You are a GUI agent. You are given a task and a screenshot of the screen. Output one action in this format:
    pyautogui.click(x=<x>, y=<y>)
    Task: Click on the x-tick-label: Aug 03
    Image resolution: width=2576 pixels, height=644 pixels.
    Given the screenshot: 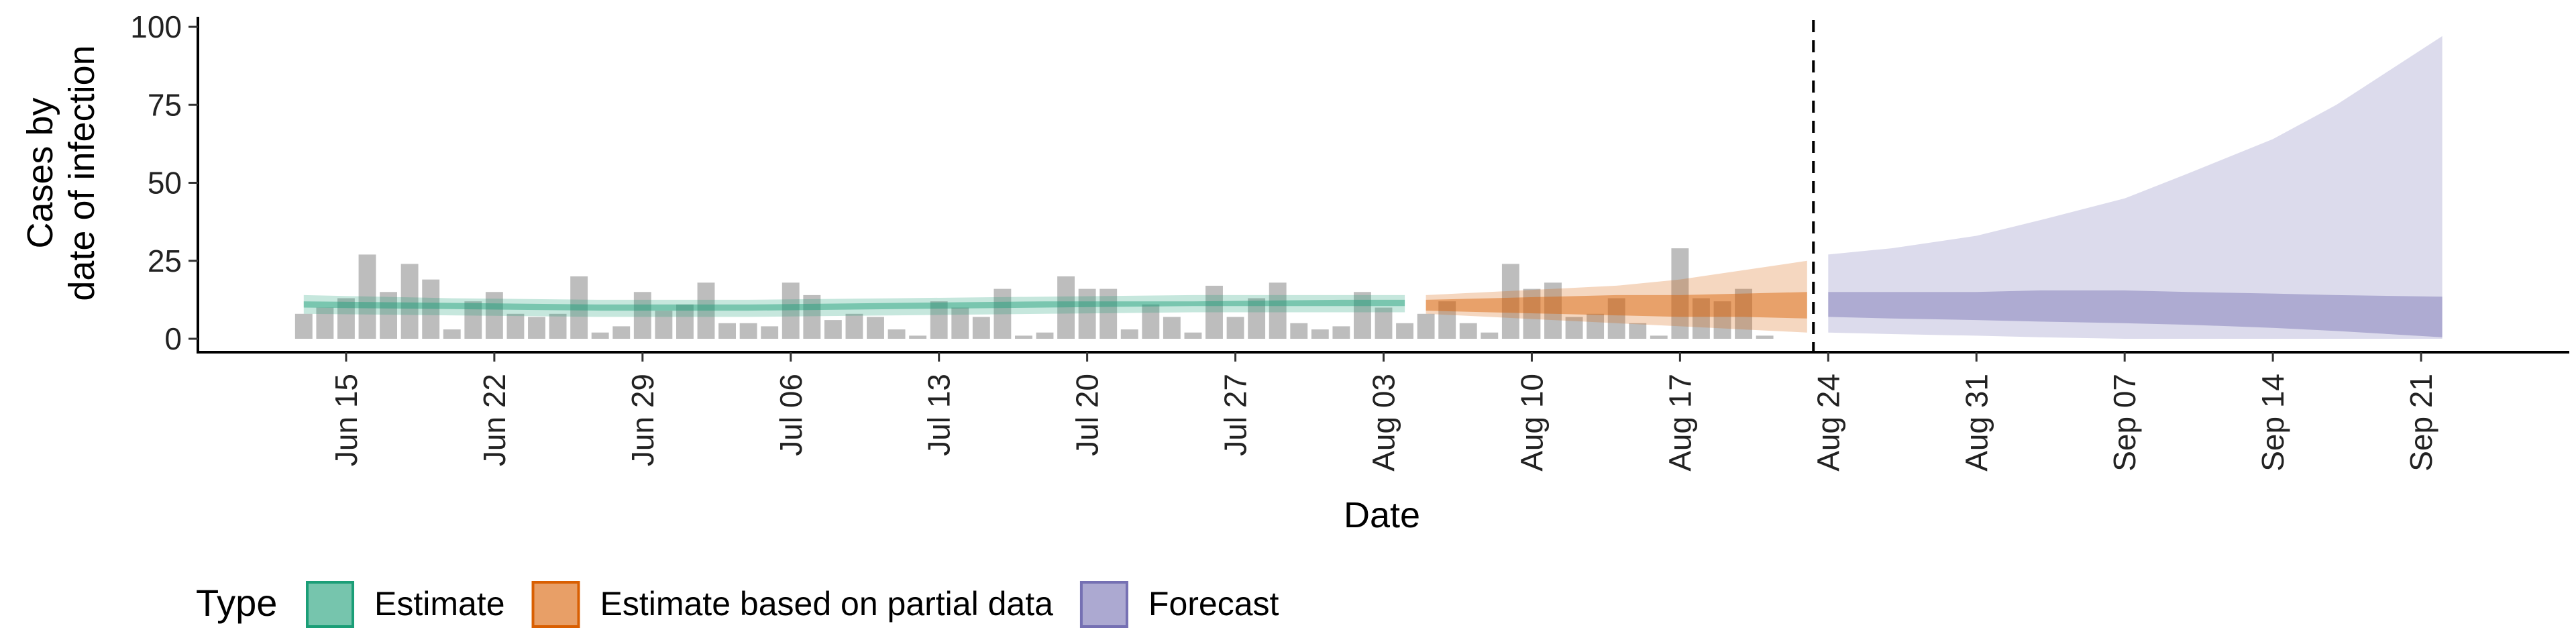 What is the action you would take?
    pyautogui.click(x=1383, y=423)
    